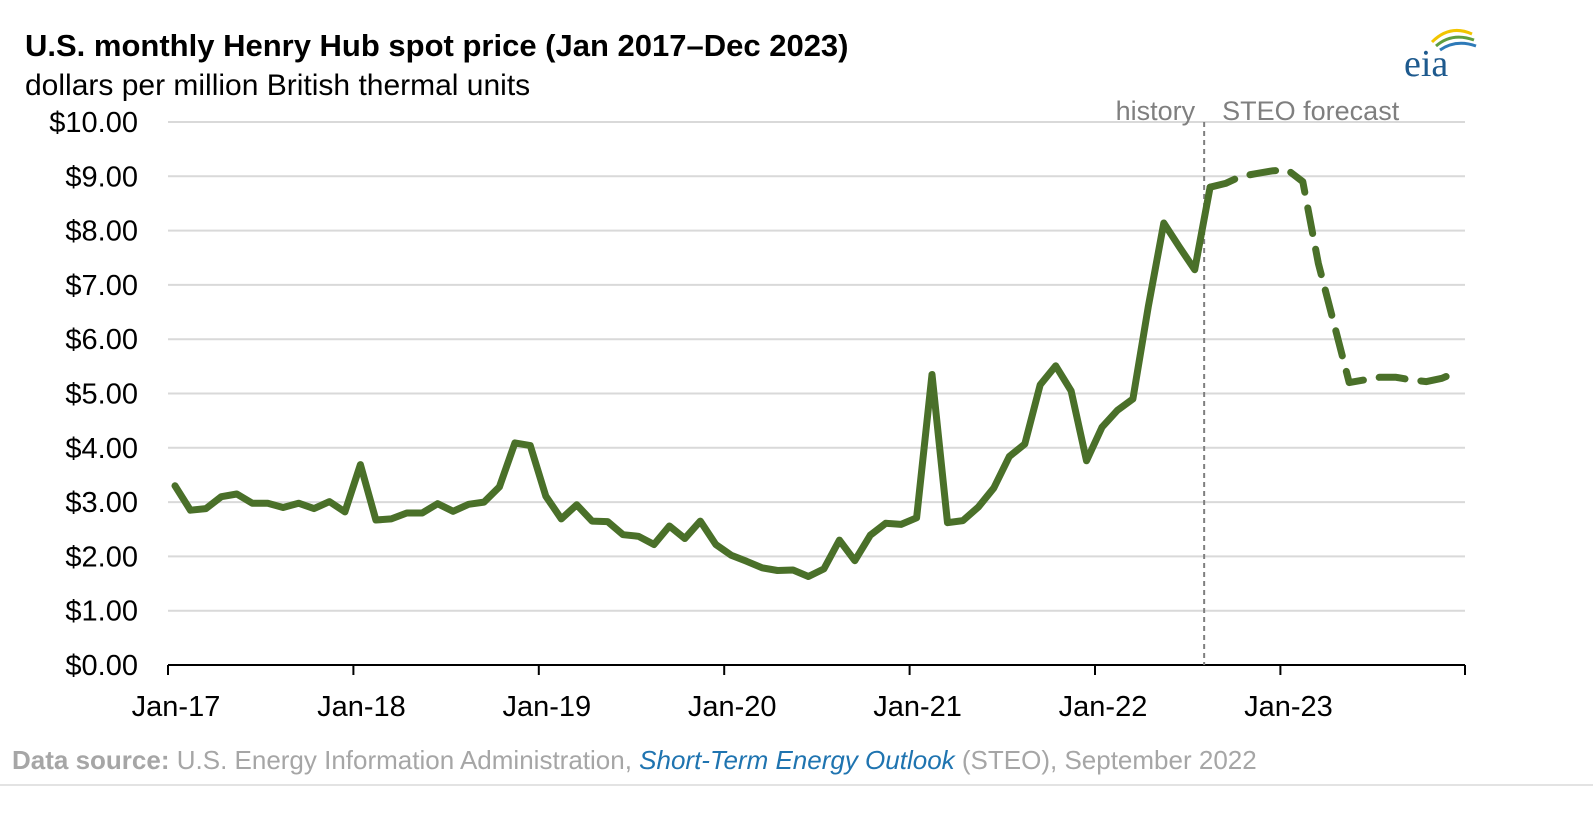  Describe the element at coordinates (1333, 276) in the screenshot. I see `forecast-price-line` at that location.